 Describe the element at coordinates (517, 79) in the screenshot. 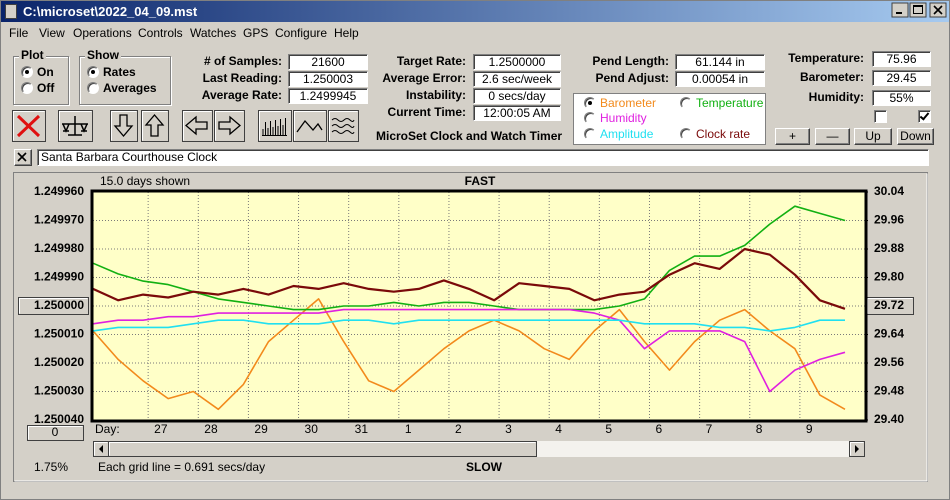

I see `field-value: 2.6 sec/week` at that location.